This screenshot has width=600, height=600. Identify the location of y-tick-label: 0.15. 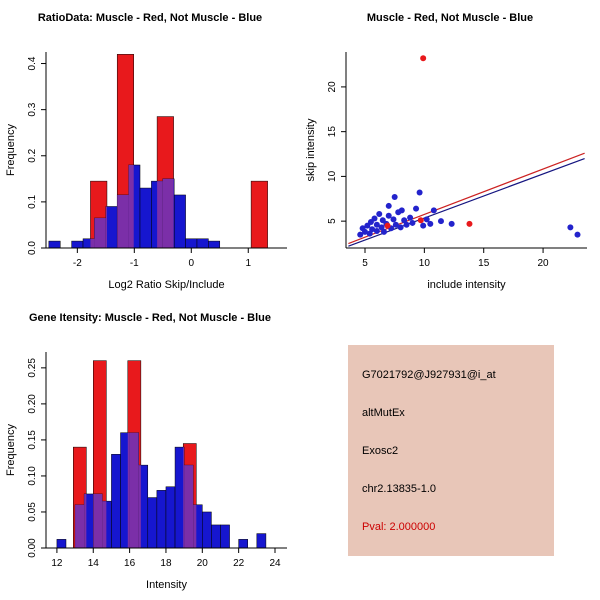
(32, 440).